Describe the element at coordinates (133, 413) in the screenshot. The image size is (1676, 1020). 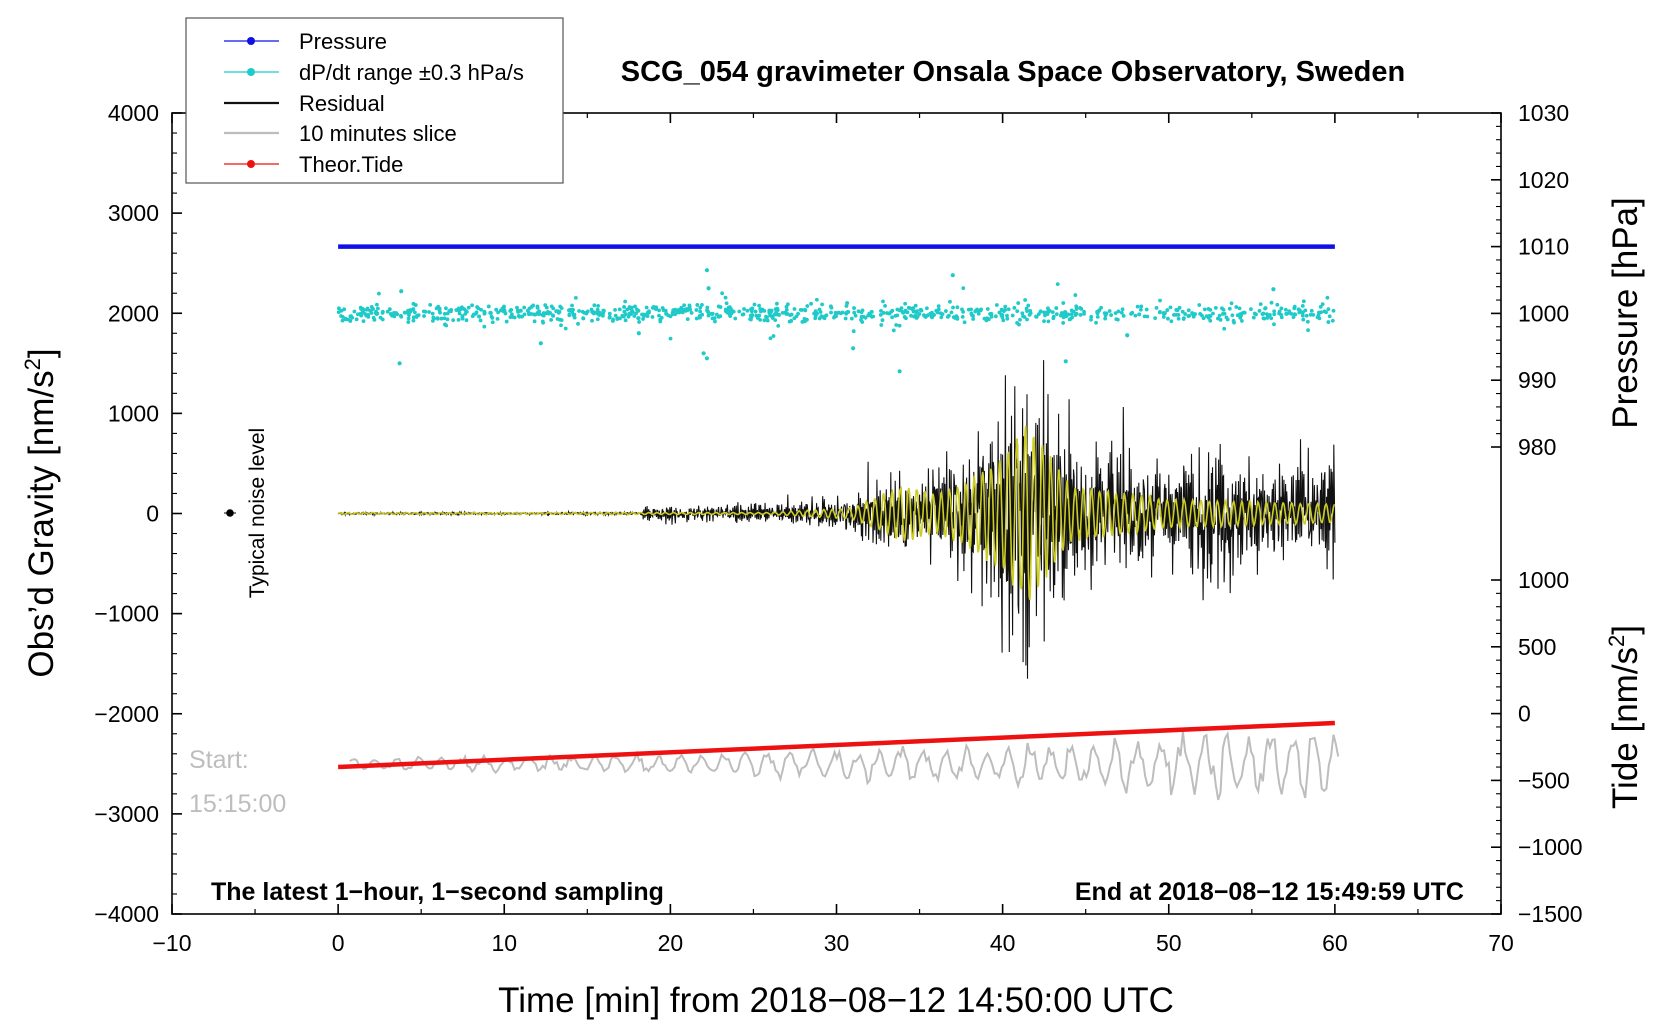
I see `y-tick-label: 1000` at that location.